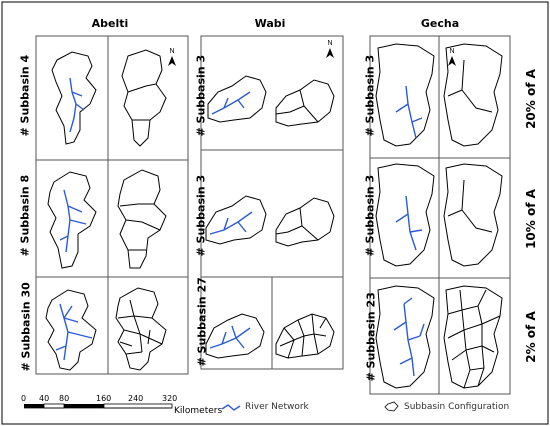 This screenshot has height=426, width=550. I want to click on column-title-abelti: Abelti, so click(110, 23).